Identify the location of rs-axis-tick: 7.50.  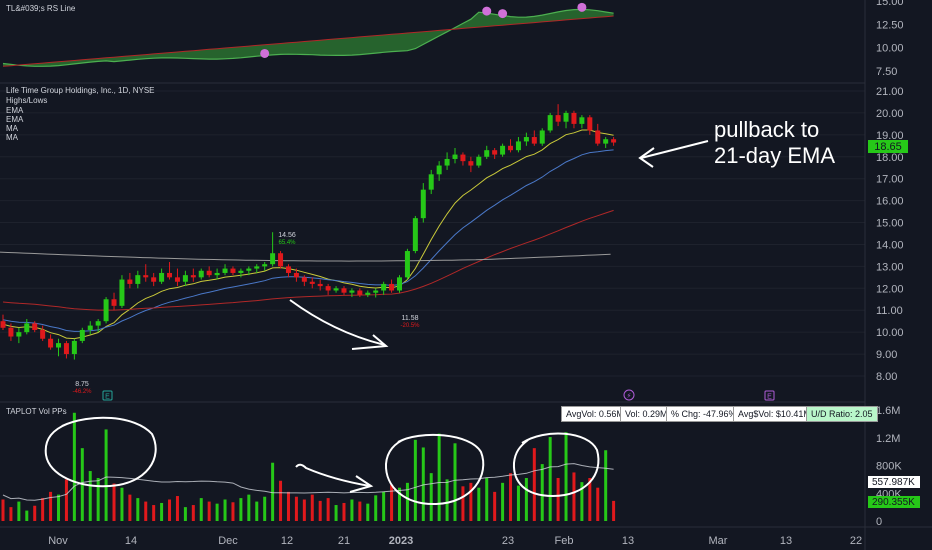
(886, 72).